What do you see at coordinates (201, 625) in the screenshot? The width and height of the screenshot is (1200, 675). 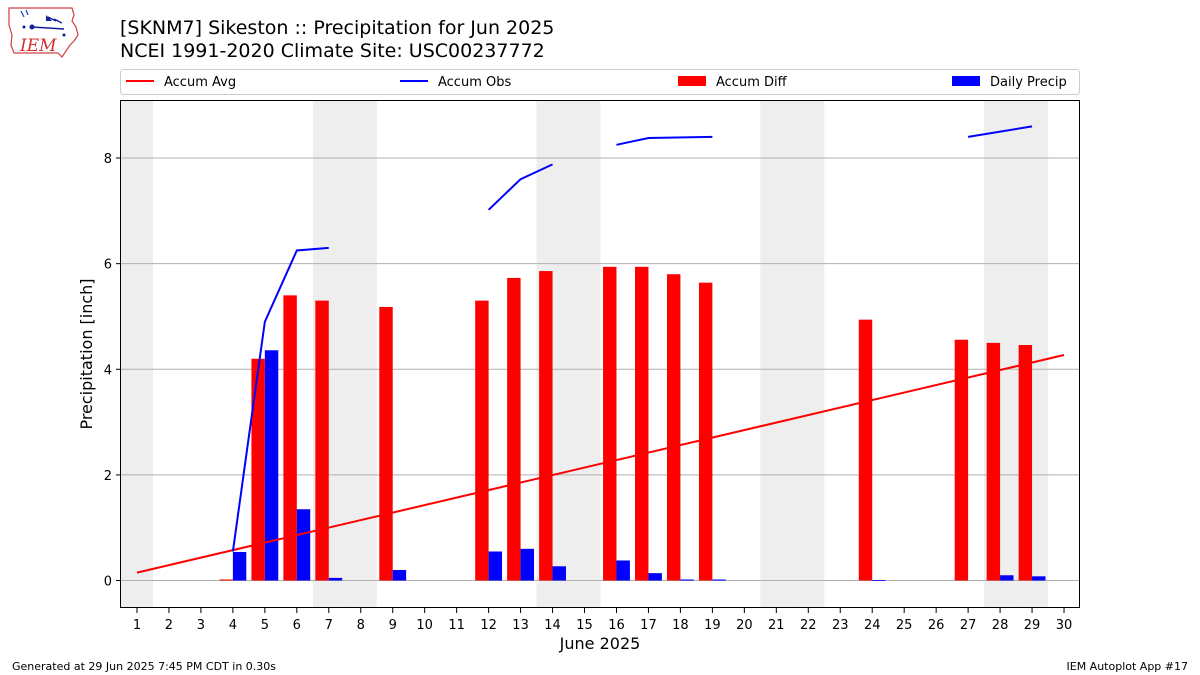 I see `x-tick-label-3: 3` at bounding box center [201, 625].